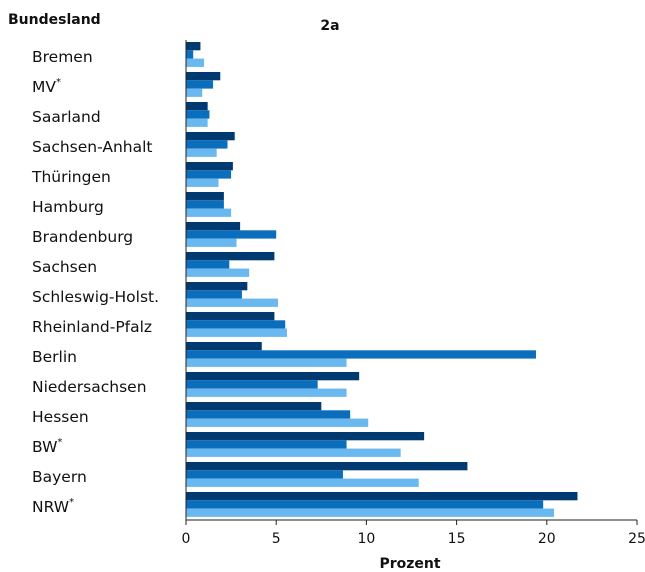 The width and height of the screenshot is (645, 572). What do you see at coordinates (211, 242) in the screenshot?
I see `bar-brandenburg-s3` at bounding box center [211, 242].